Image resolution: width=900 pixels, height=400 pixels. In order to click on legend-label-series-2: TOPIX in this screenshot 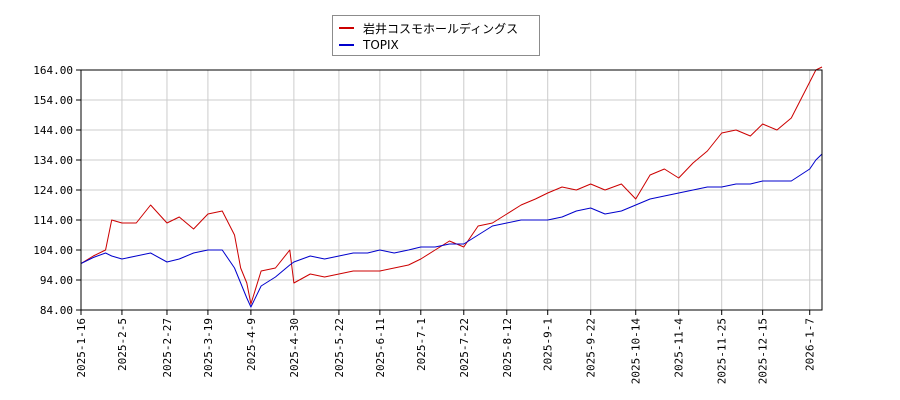, I will do `click(381, 45)`.